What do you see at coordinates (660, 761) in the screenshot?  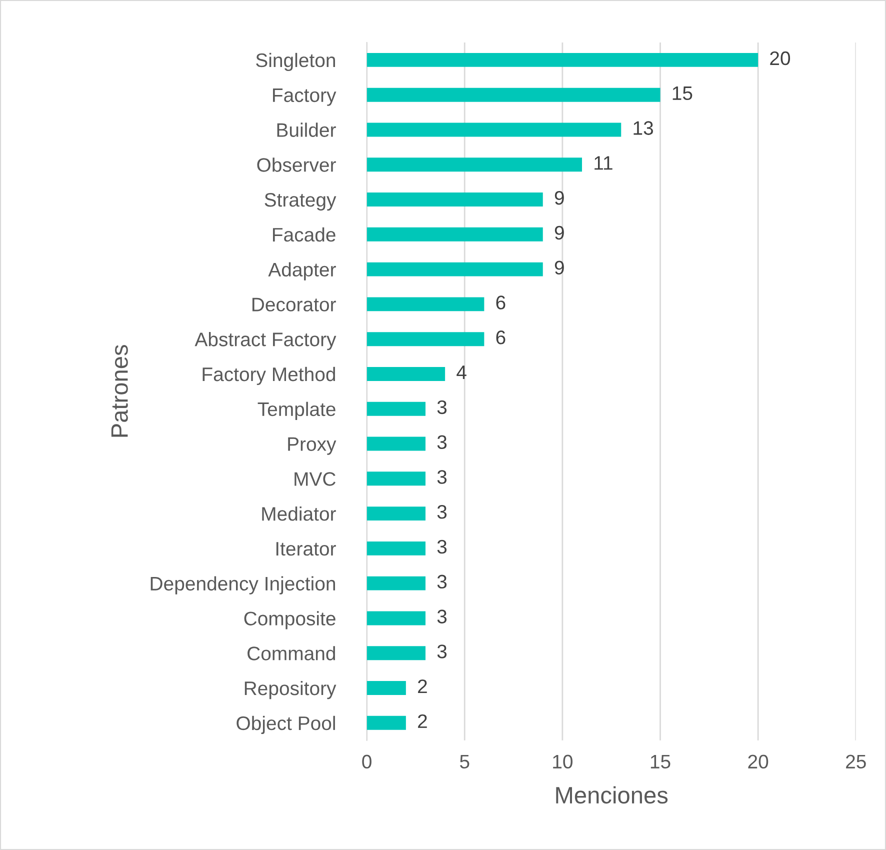 I see `x-tick-label: 15` at bounding box center [660, 761].